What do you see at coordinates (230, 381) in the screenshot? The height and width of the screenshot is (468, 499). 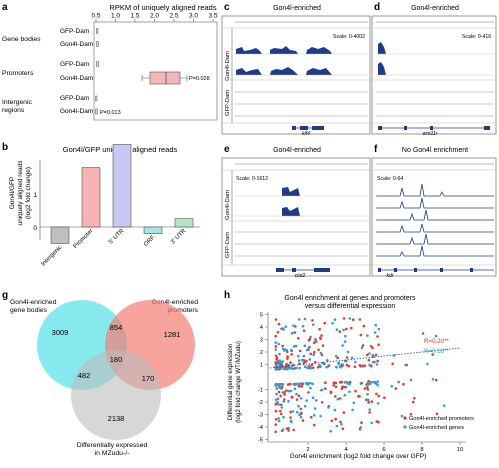 I see `panel-h-ylabel-line1: Differential gene expression` at bounding box center [230, 381].